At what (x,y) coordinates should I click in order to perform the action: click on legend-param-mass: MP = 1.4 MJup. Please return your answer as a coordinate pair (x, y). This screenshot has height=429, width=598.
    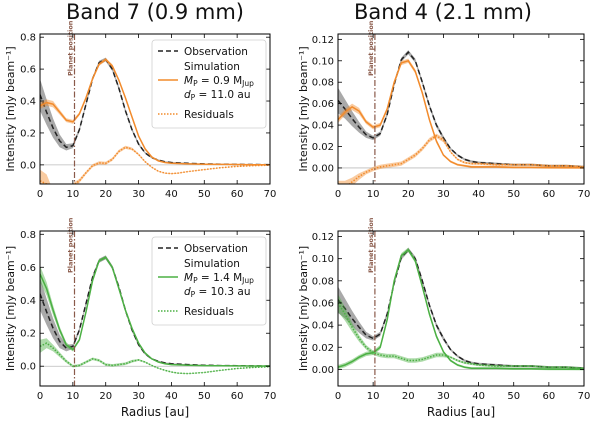
    Looking at the image, I should click on (219, 278).